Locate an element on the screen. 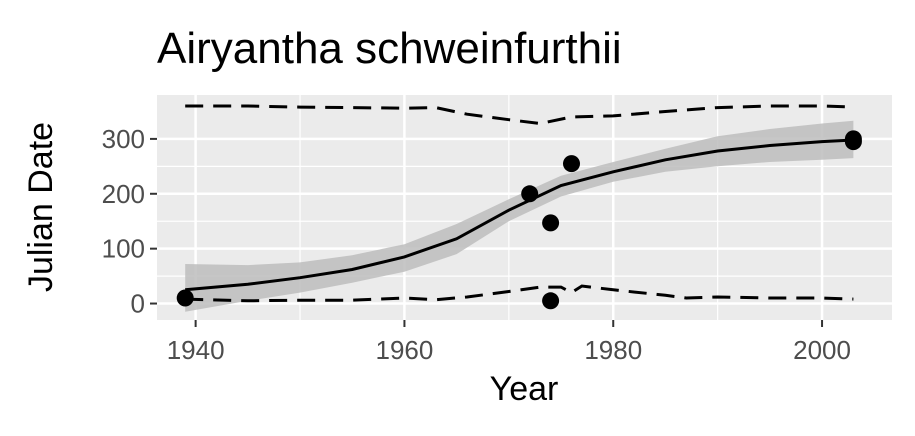 This screenshot has height=436, width=915. y-axis-ticks: 0 100 200 300 is located at coordinates (129, 221).